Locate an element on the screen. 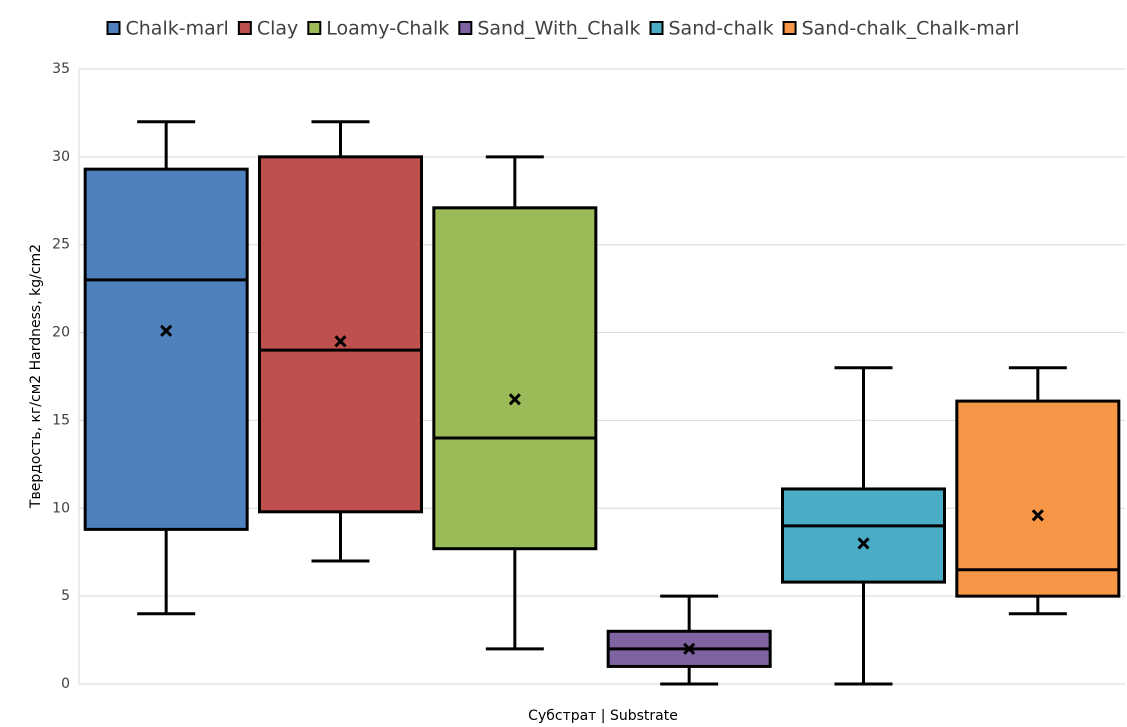 The image size is (1127, 727). y-tick-label: 35 is located at coordinates (61, 69).